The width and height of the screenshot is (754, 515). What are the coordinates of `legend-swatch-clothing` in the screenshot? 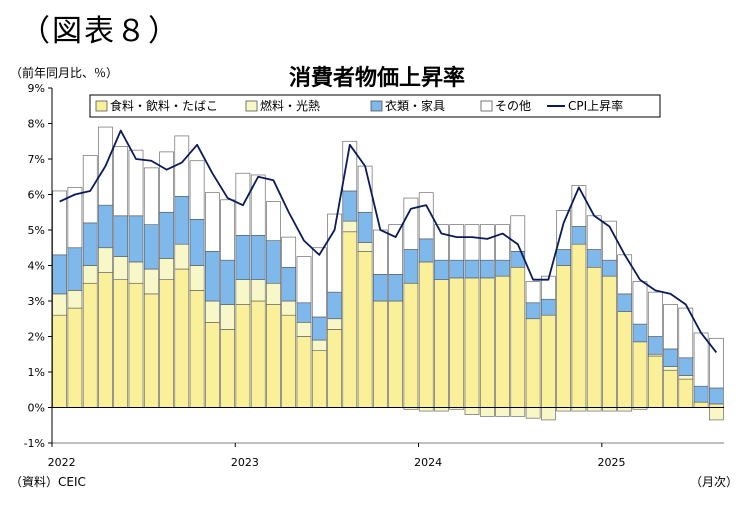 It's located at (376, 106).